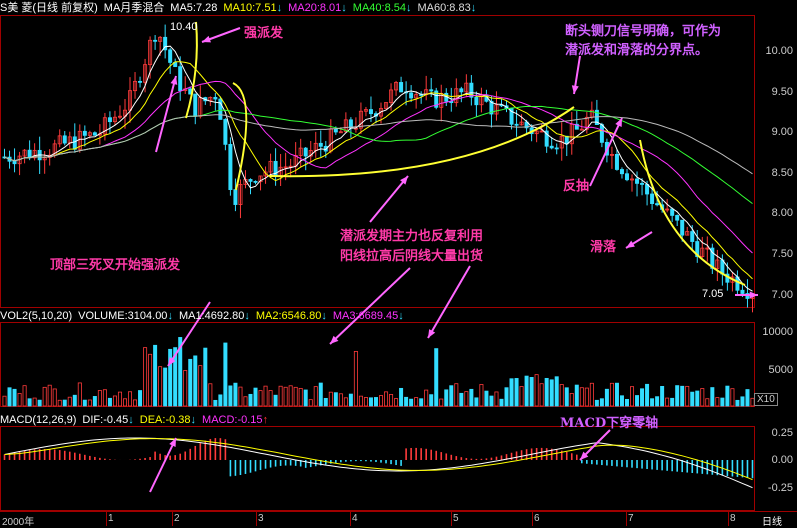  Describe the element at coordinates (379, 8) in the screenshot. I see `ma40-readout: MA40:8.54` at that location.